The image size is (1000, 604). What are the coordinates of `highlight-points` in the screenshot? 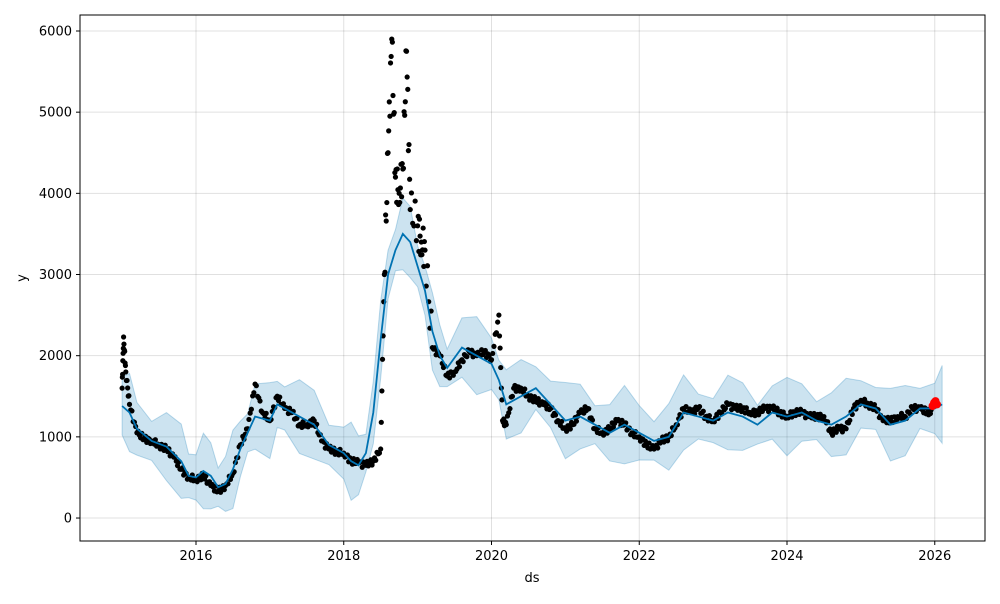 It's located at (934, 404).